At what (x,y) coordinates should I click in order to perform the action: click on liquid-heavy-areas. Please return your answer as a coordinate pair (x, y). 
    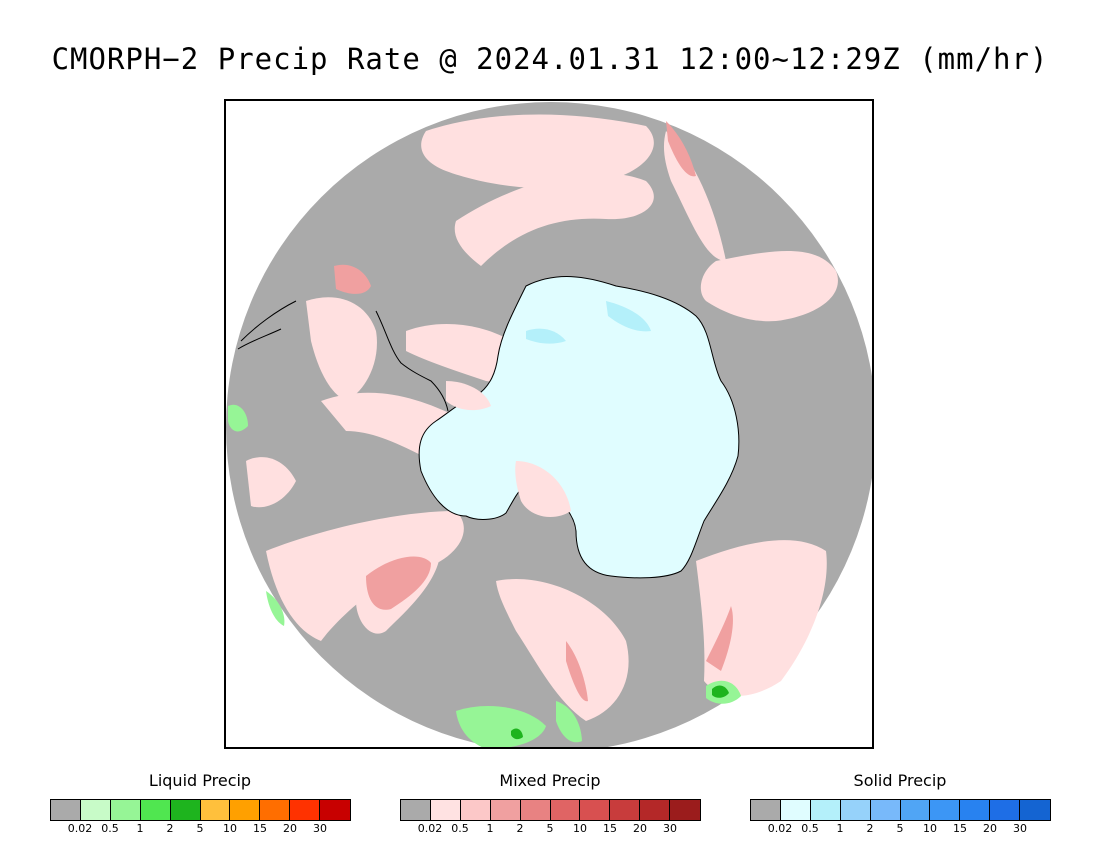
    Looking at the image, I should click on (620, 712).